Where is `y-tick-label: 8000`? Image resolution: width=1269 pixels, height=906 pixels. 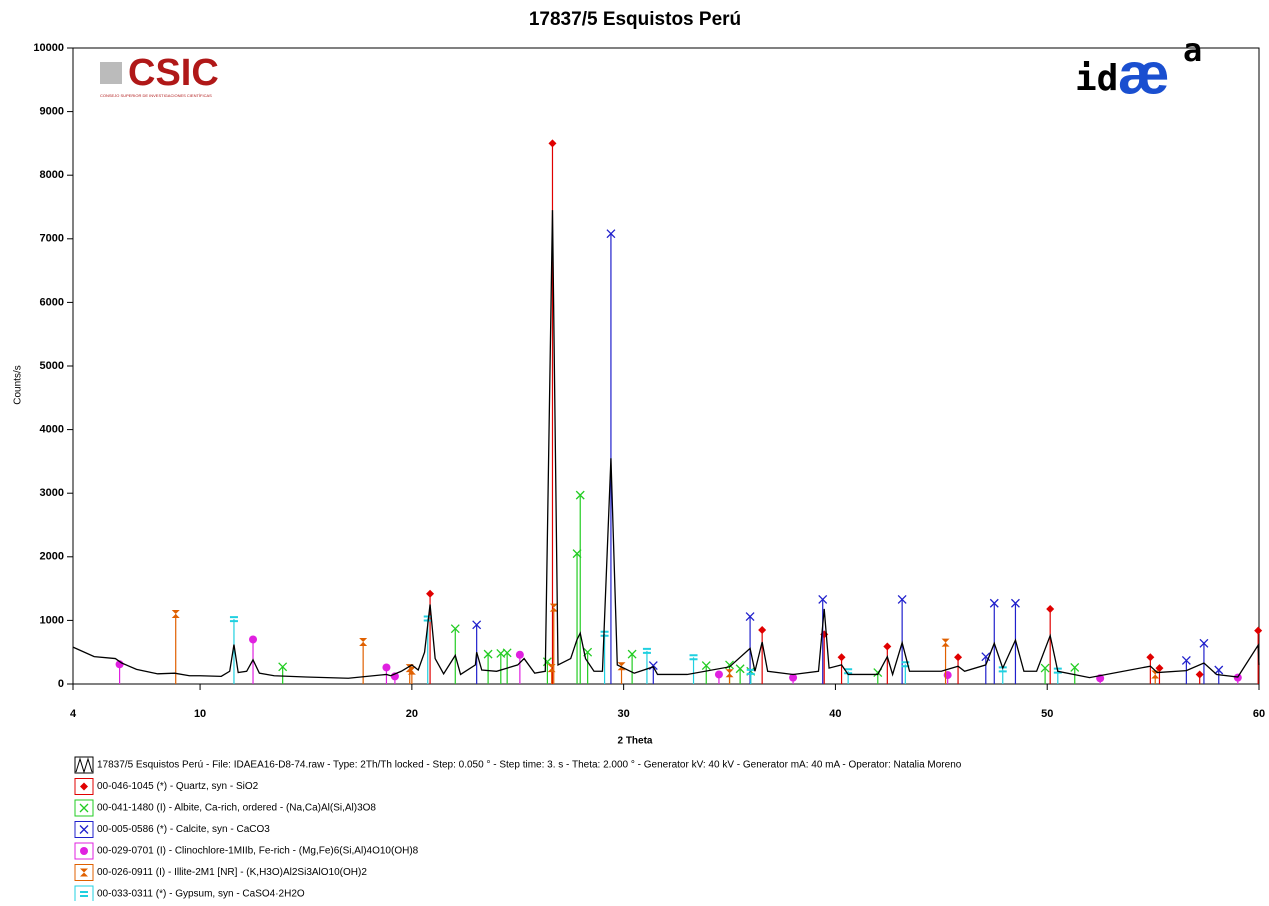 y-tick-label: 8000 is located at coordinates (52, 175).